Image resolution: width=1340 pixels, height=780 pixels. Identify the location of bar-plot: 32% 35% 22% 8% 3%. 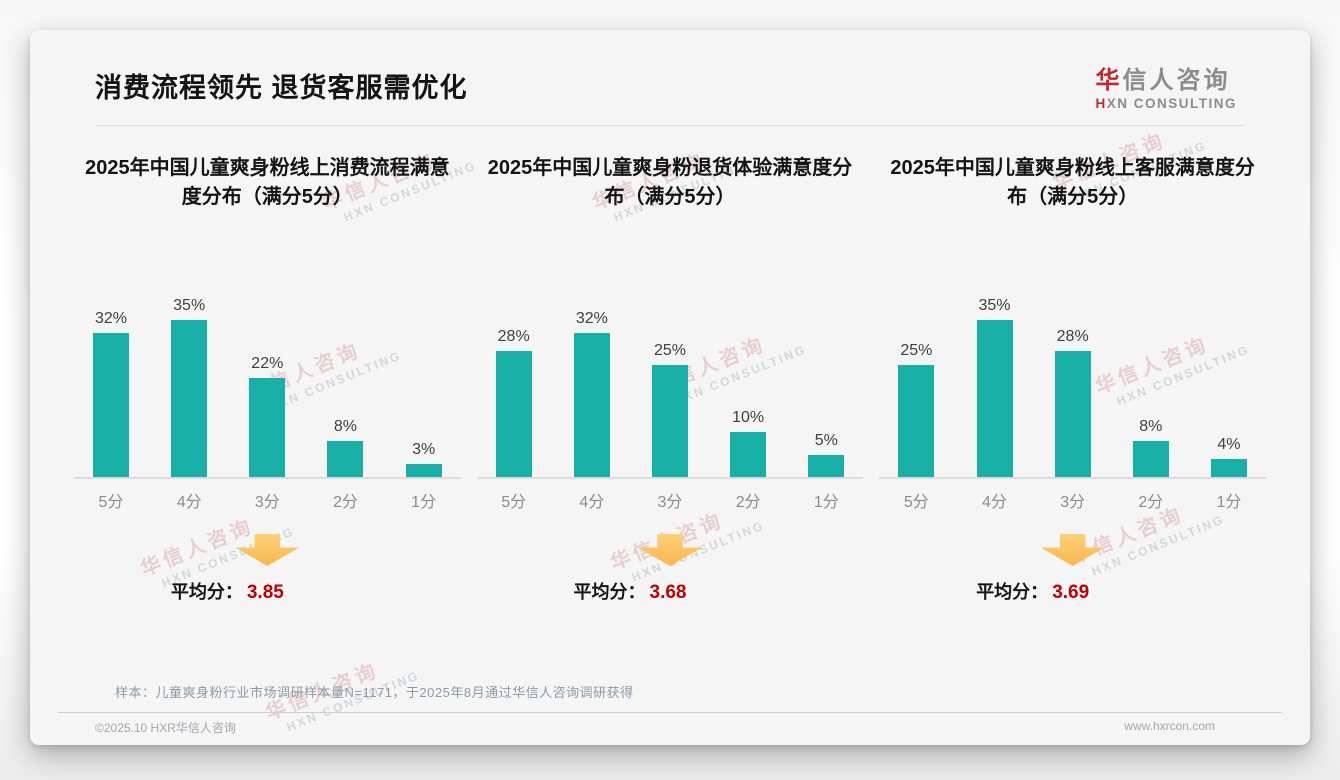
(267, 376).